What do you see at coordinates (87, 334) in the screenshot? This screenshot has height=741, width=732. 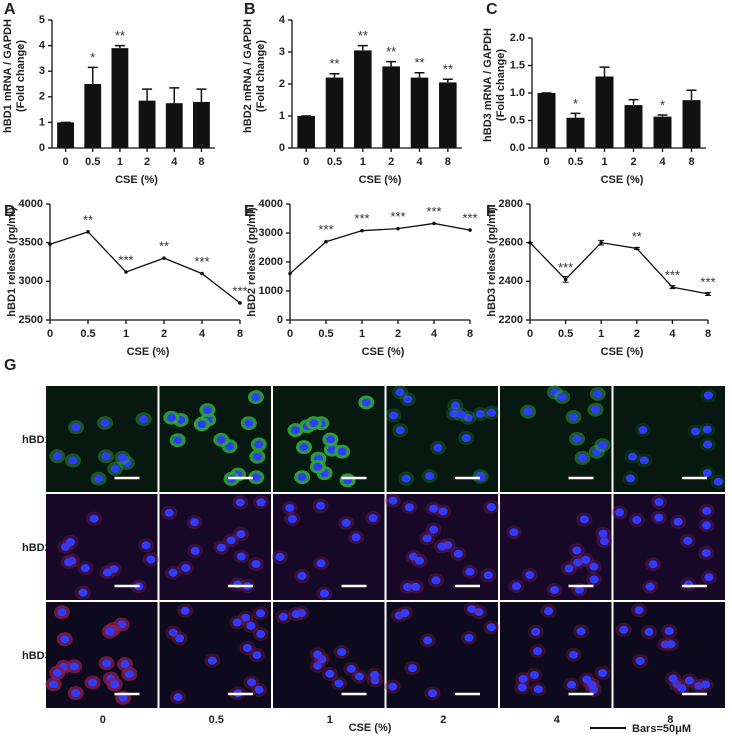 I see `x-tick-label: 0.5` at bounding box center [87, 334].